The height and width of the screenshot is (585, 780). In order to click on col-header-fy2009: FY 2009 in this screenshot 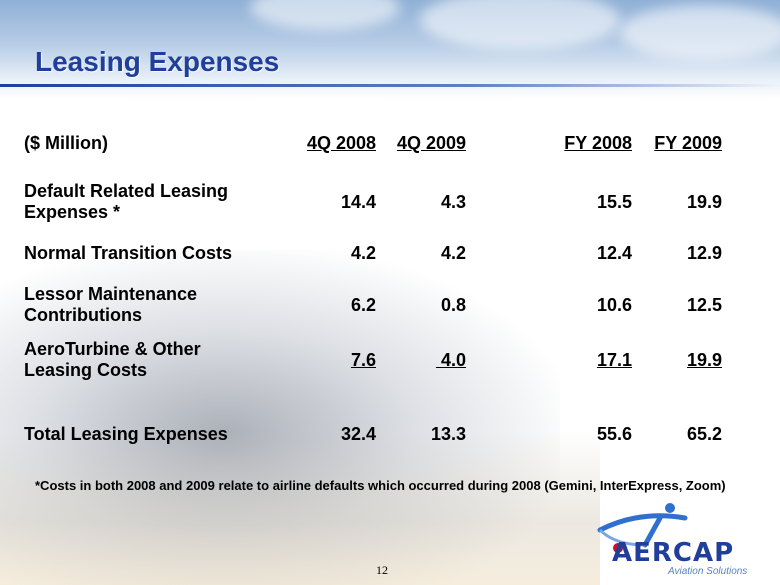, I will do `click(688, 143)`.